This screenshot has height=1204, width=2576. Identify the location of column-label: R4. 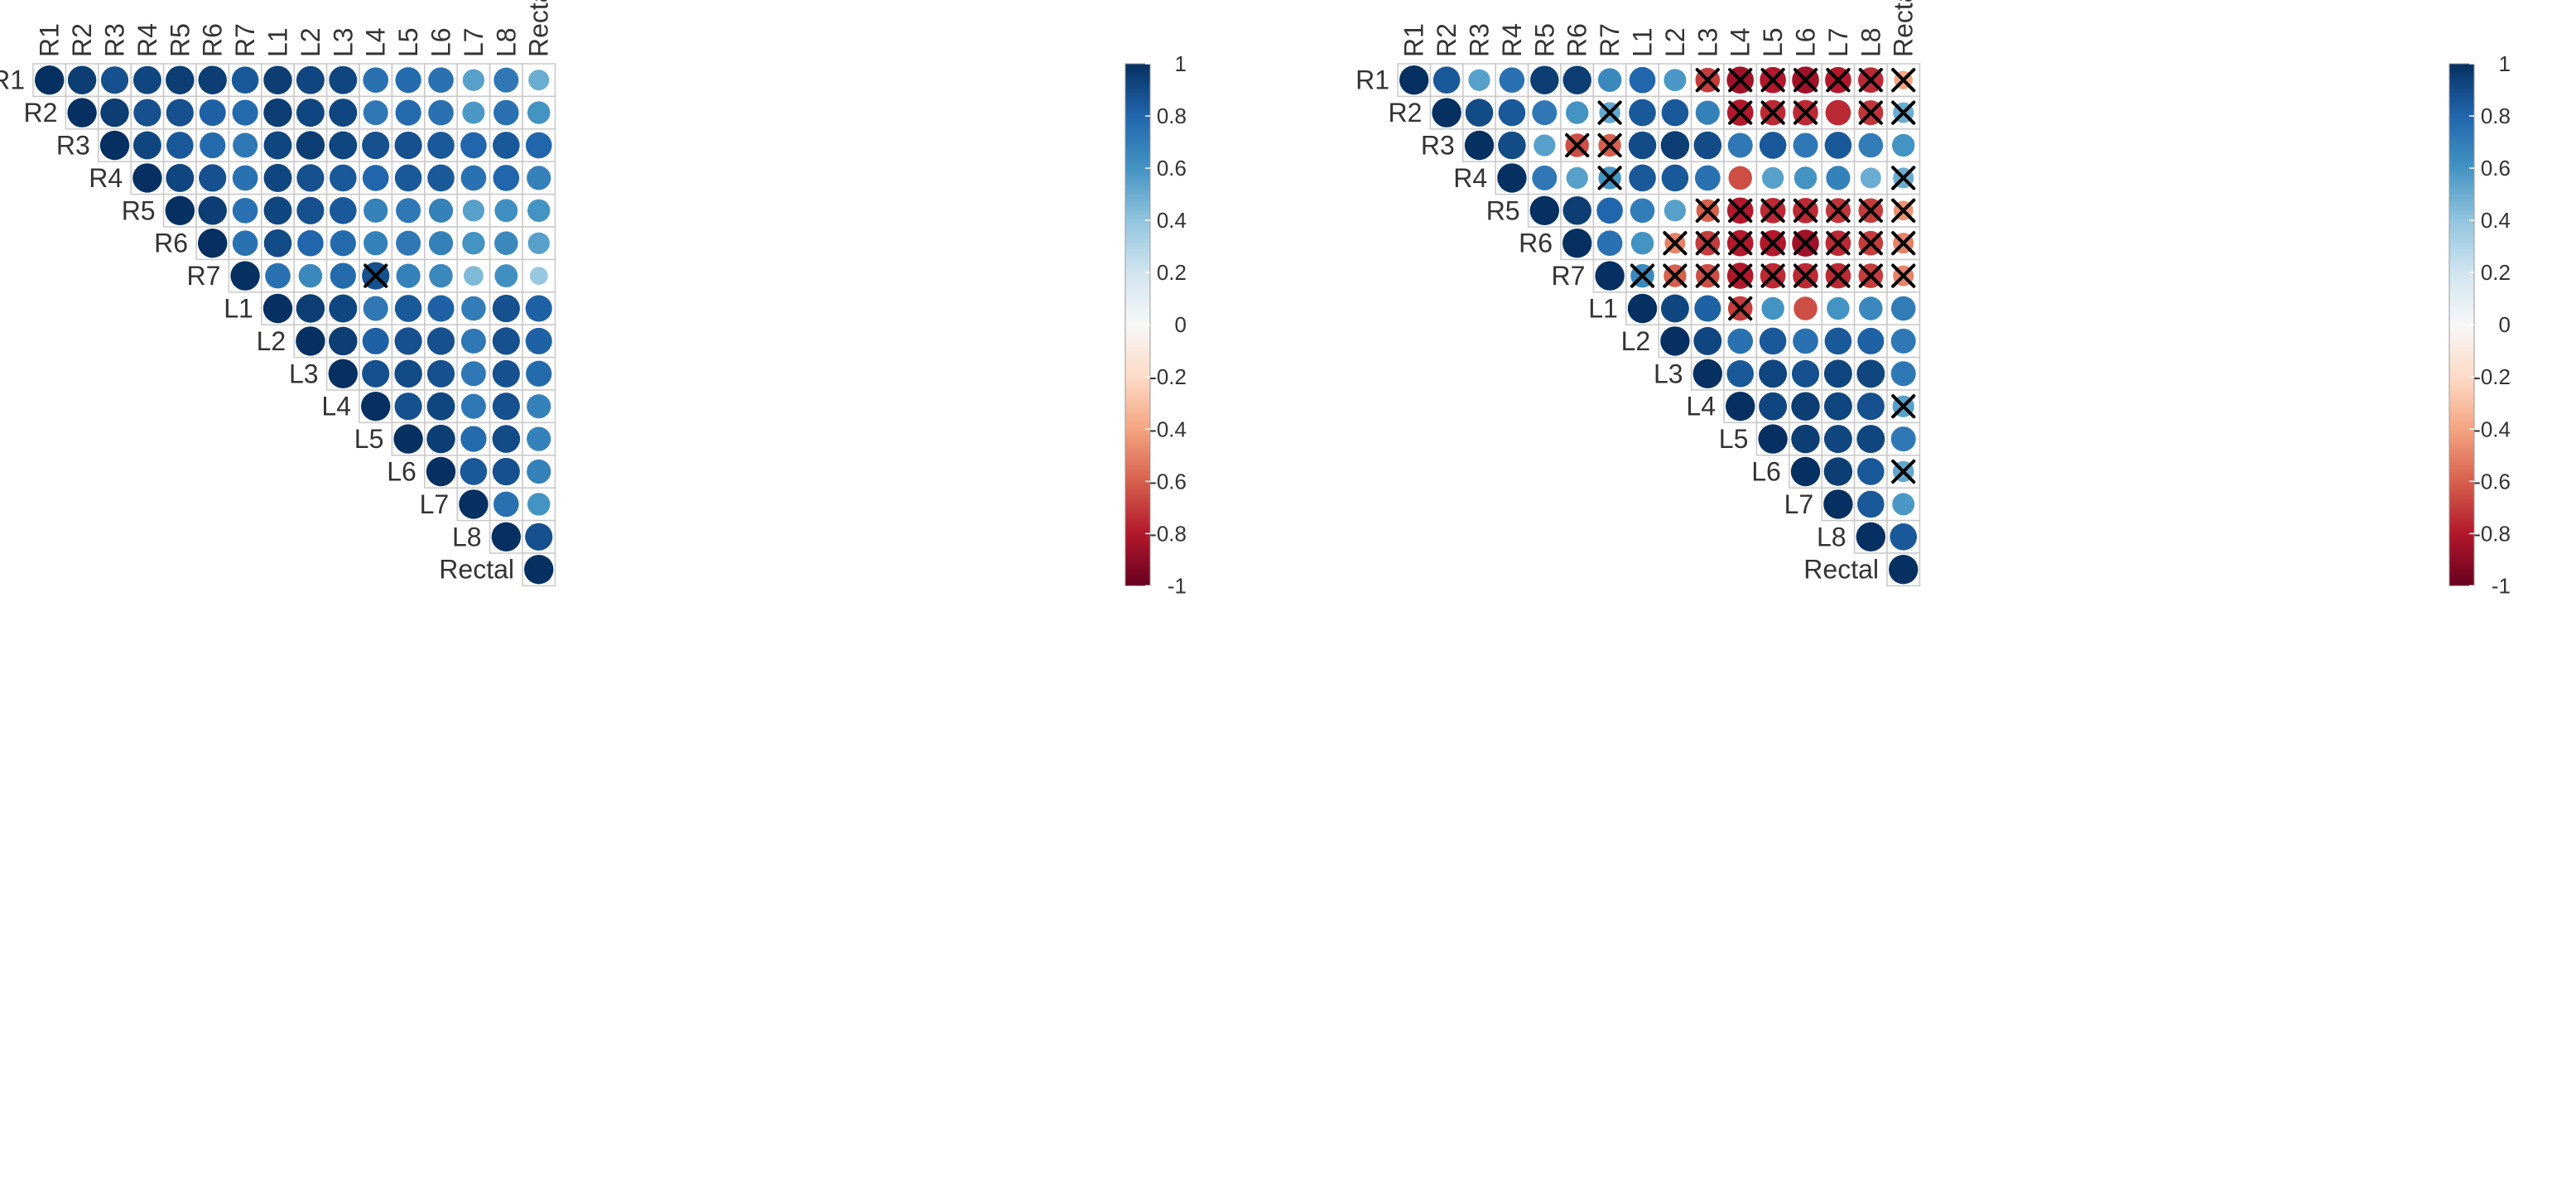
(147, 40).